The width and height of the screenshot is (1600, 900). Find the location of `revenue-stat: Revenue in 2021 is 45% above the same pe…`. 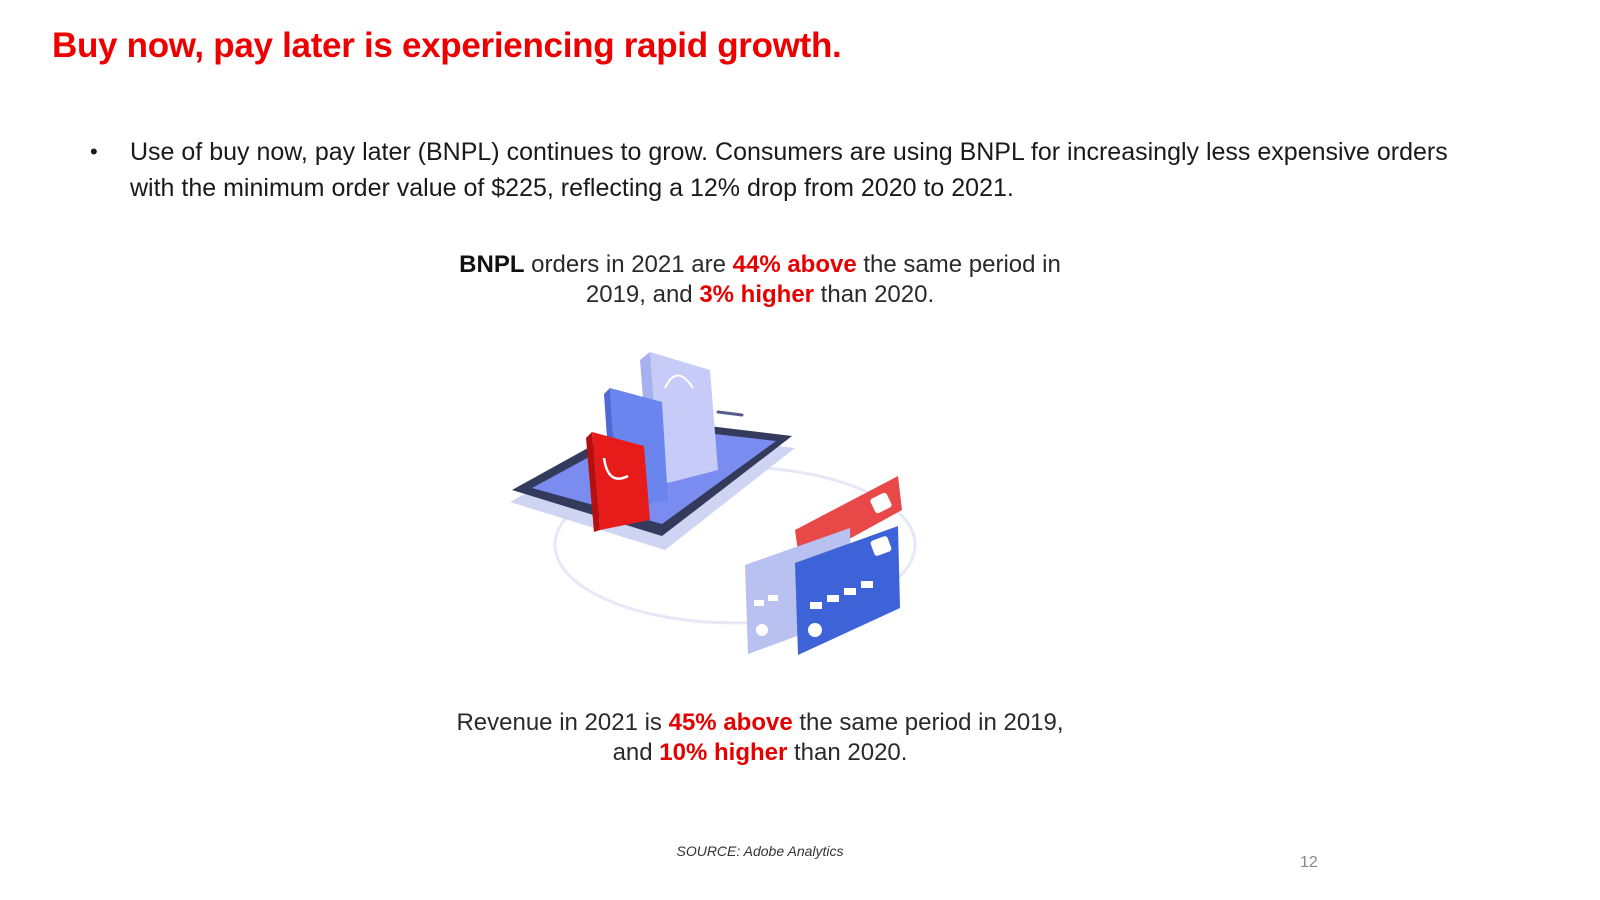

revenue-stat: Revenue in 2021 is 45% above the same pe… is located at coordinates (760, 738).